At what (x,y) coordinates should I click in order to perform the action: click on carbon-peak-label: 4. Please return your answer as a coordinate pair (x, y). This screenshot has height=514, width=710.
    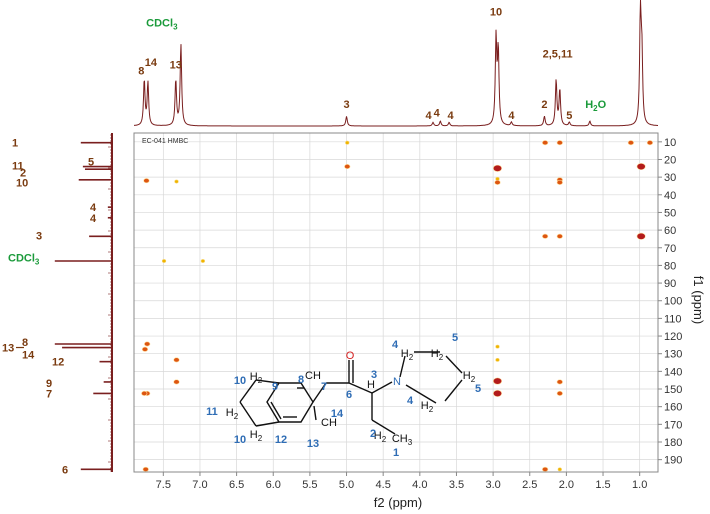
    Looking at the image, I should click on (93, 208).